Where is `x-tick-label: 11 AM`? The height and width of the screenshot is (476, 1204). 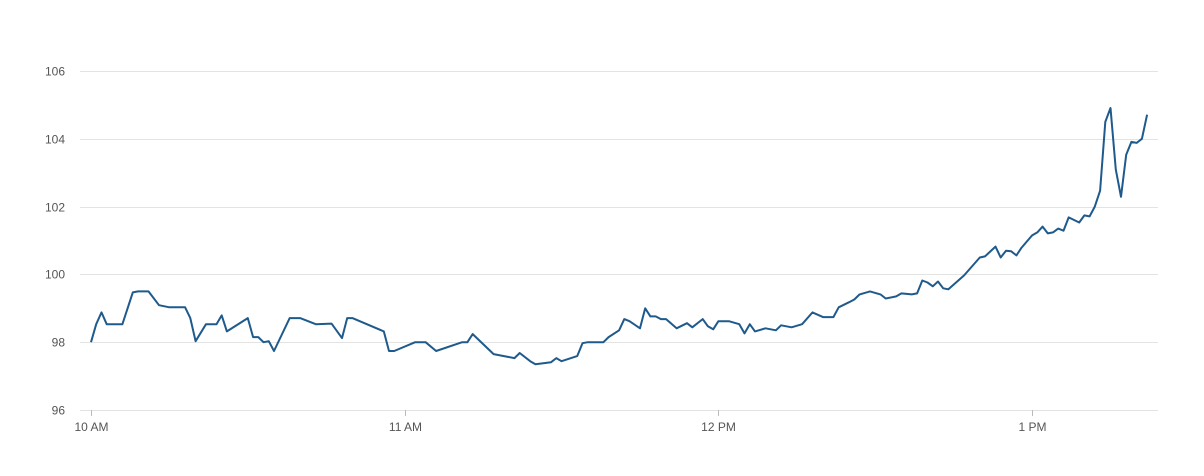 x-tick-label: 11 AM is located at coordinates (405, 427).